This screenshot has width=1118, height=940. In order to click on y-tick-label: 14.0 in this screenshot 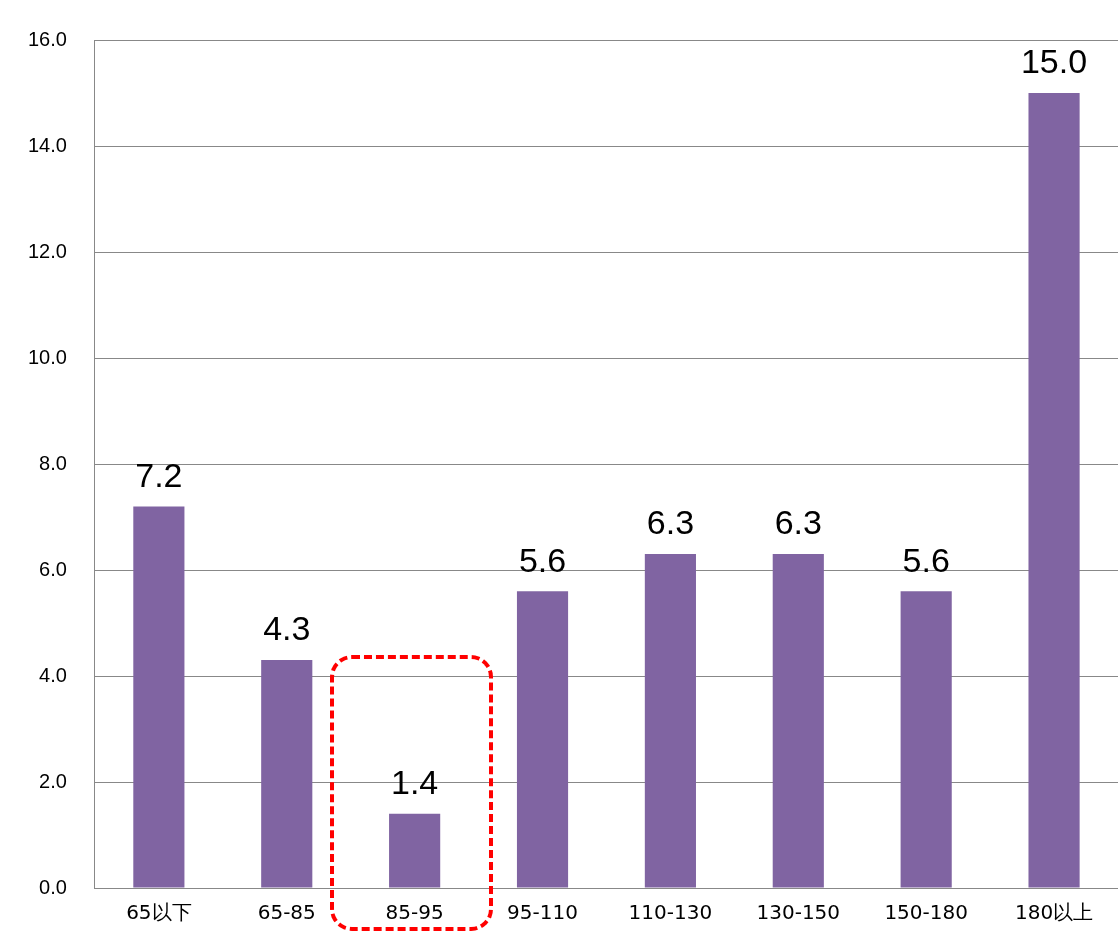, I will do `click(47, 144)`.